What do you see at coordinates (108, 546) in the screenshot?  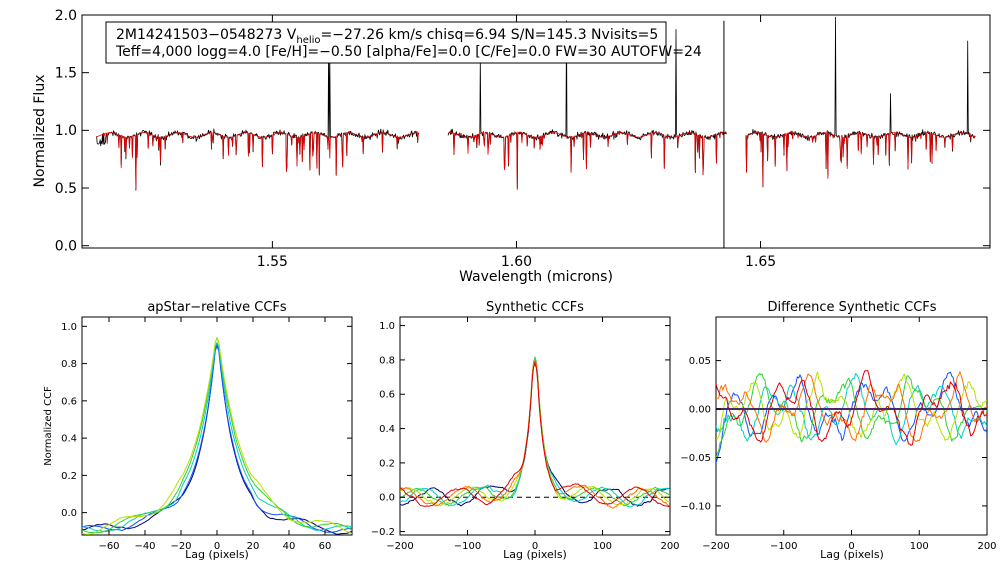 I see `apstar-ccf-x-tick-label: −60` at bounding box center [108, 546].